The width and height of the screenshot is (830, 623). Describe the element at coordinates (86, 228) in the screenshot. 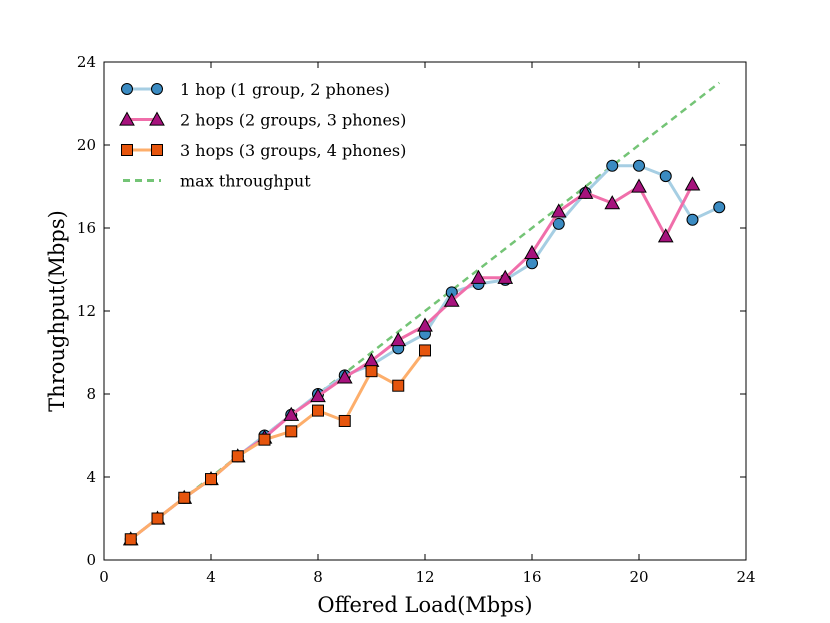

I see `y-tick-label: 16` at that location.